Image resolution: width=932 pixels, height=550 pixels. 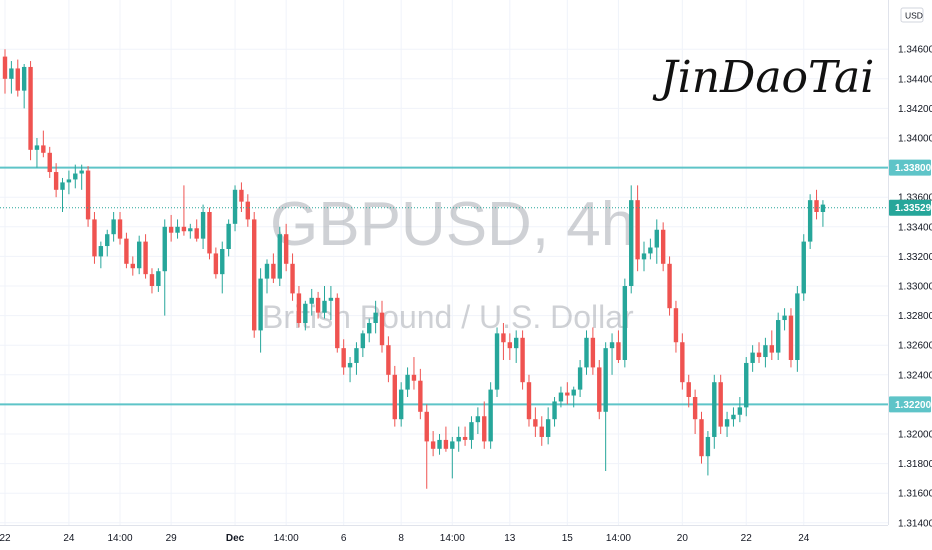 What do you see at coordinates (912, 15) in the screenshot?
I see `currency-button: USD` at bounding box center [912, 15].